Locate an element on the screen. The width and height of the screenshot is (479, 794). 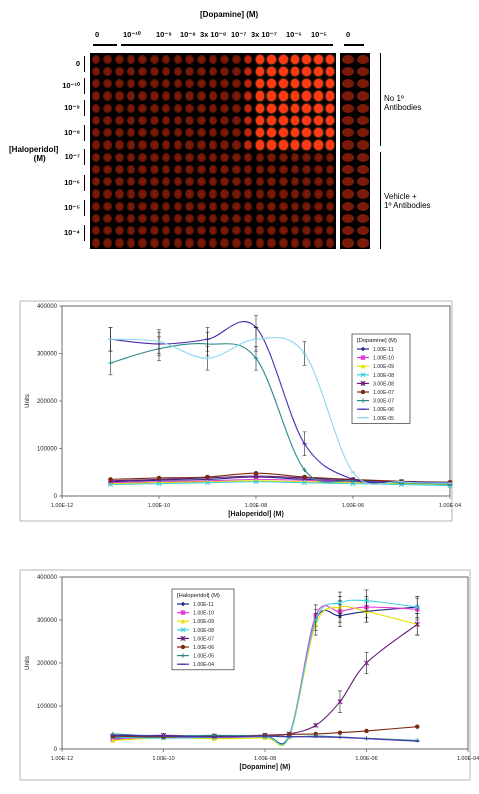
legend-entry: 1.00E-09 is located at coordinates (383, 367).